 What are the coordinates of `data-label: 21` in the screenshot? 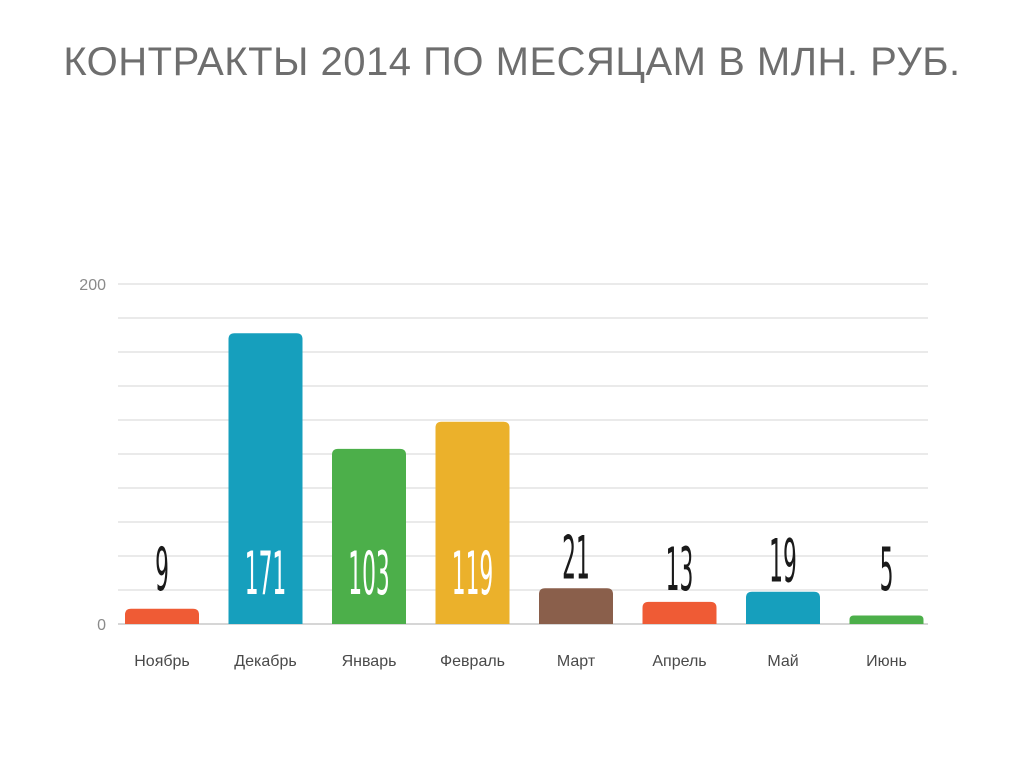 It's located at (576, 557).